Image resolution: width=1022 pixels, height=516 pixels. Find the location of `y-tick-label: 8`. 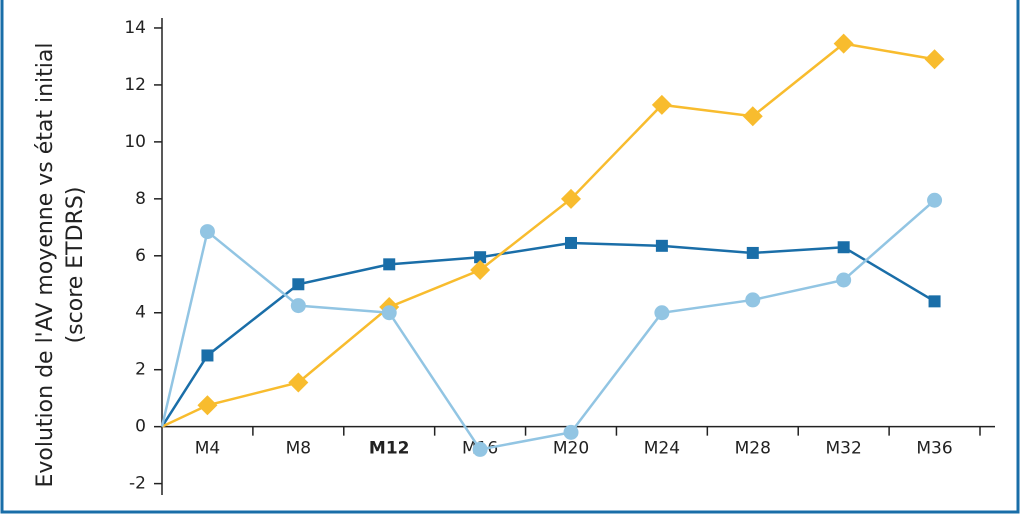

y-tick-label: 8 is located at coordinates (140, 199).